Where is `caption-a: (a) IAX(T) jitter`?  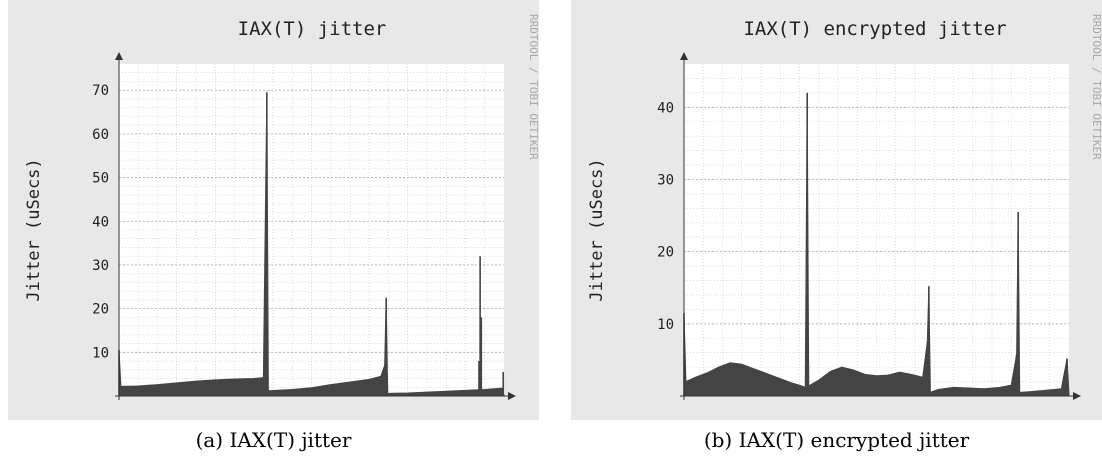 caption-a: (a) IAX(T) jitter is located at coordinates (273, 440).